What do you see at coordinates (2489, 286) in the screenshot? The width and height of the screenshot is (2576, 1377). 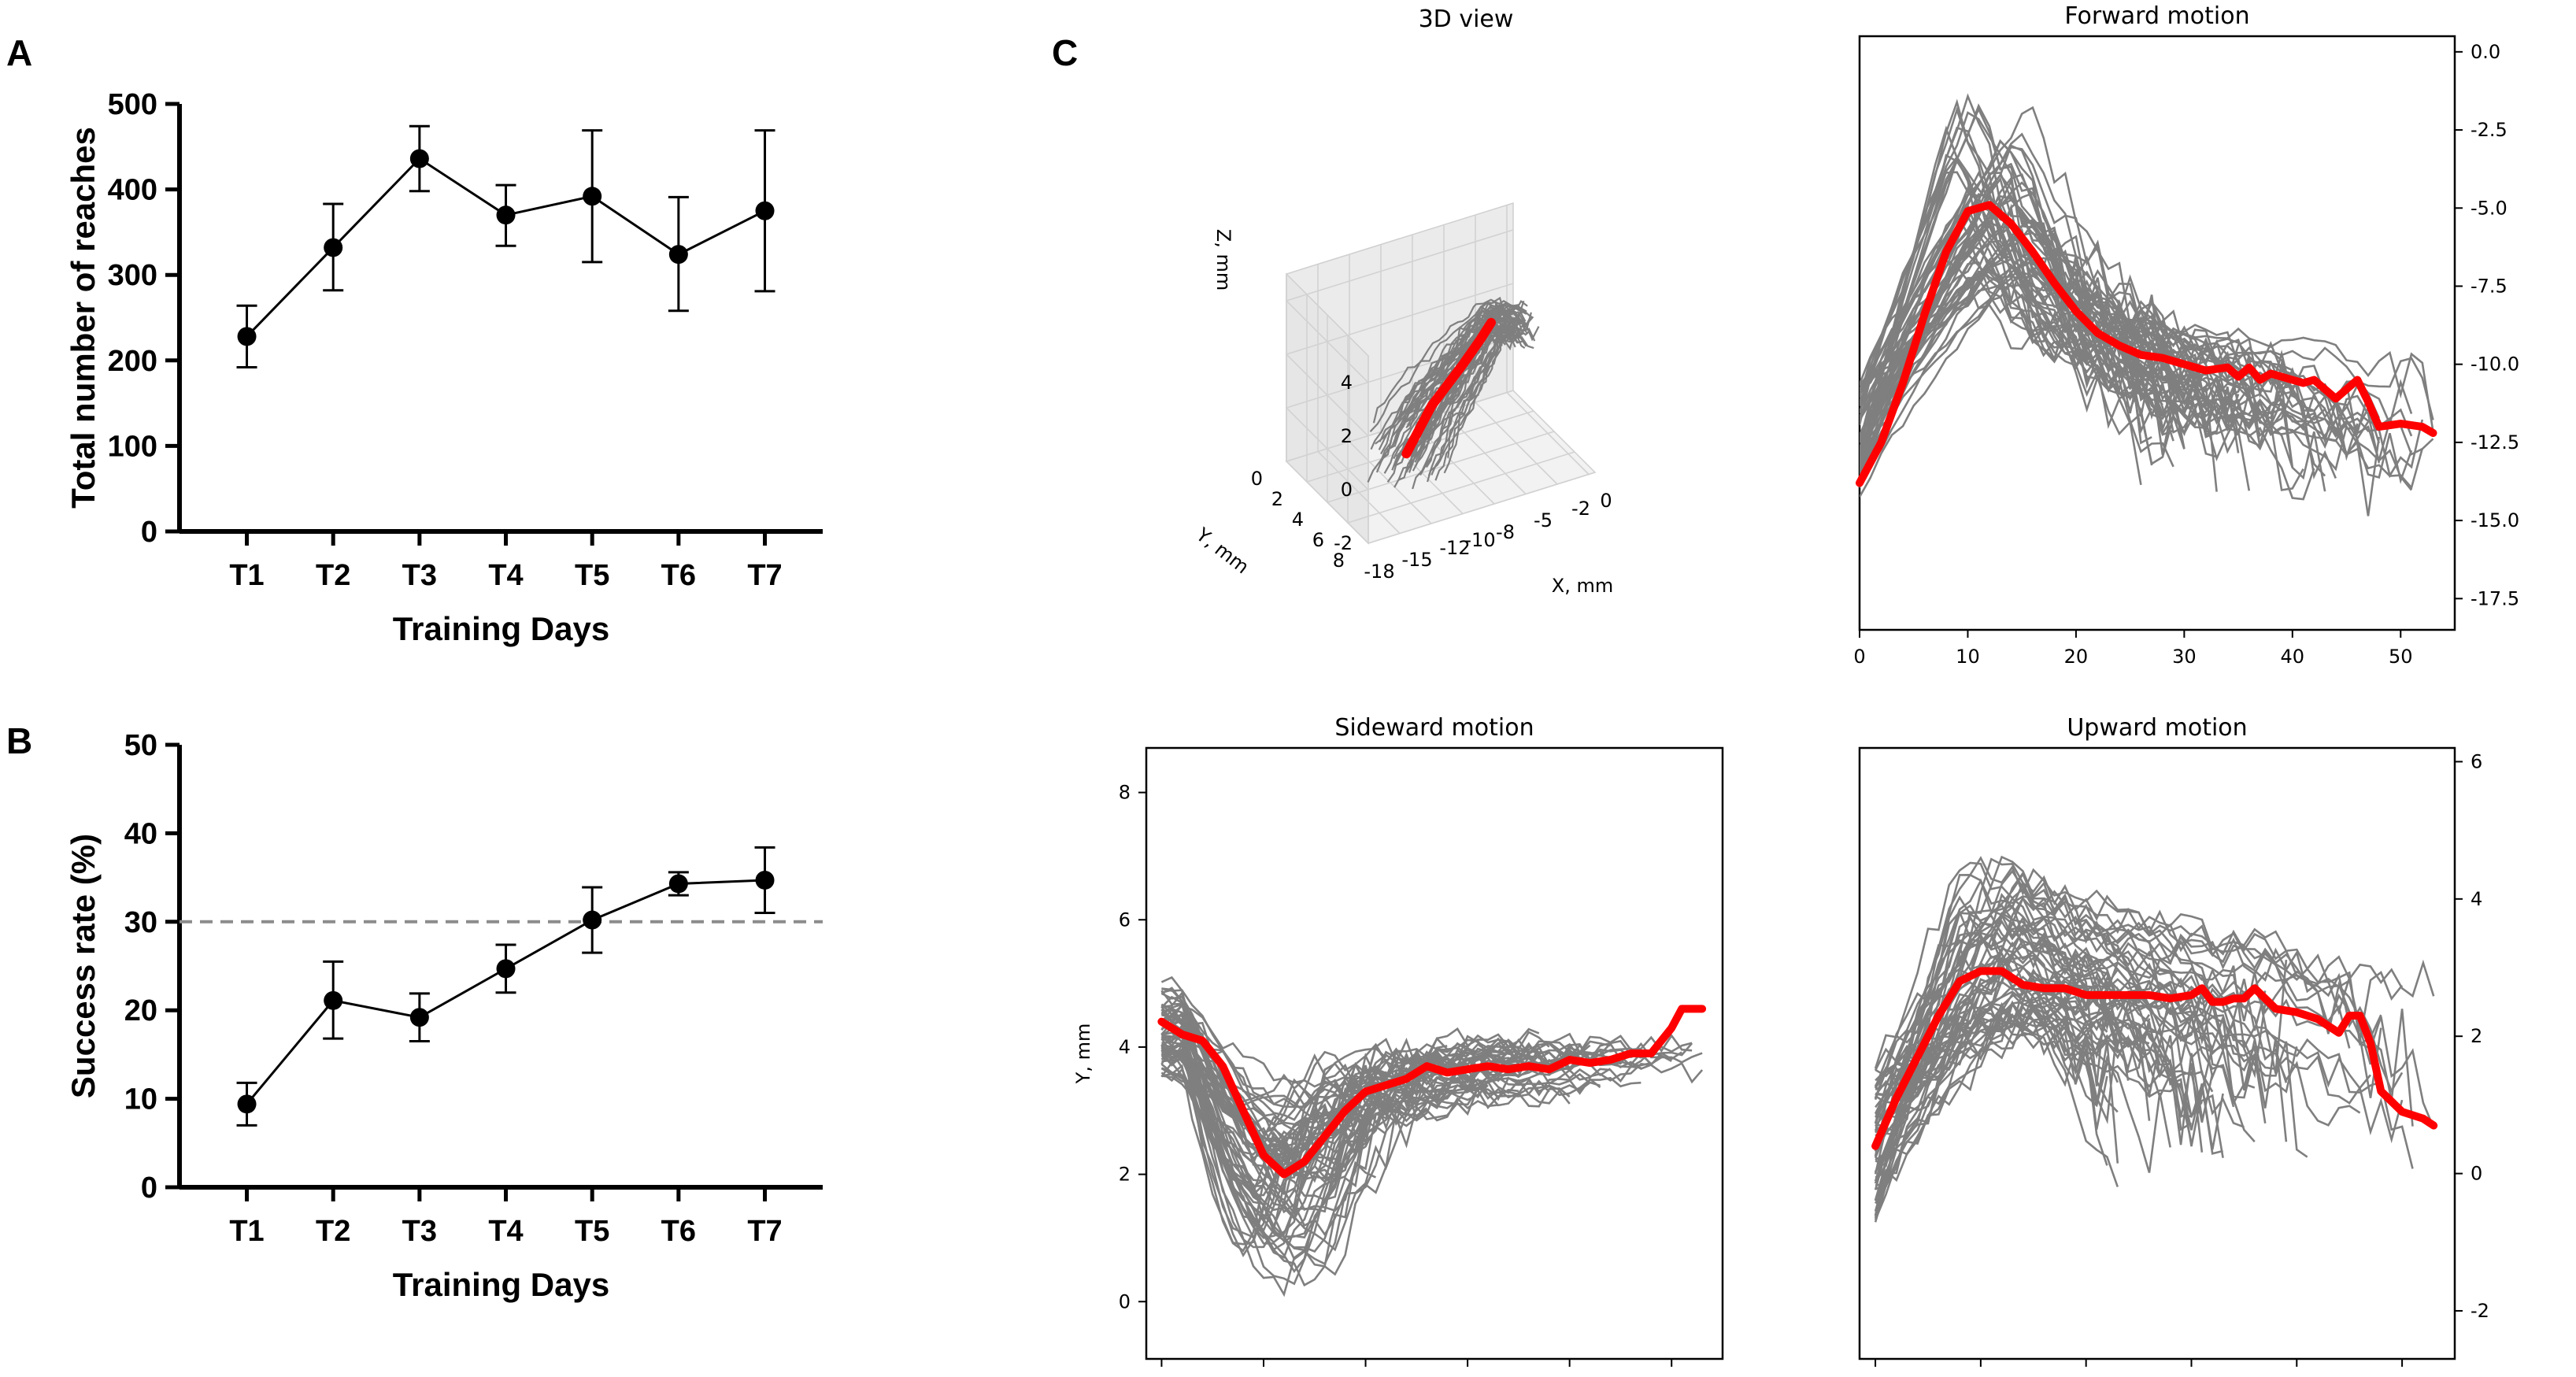 I see `y-tick-label: -7.5` at bounding box center [2489, 286].